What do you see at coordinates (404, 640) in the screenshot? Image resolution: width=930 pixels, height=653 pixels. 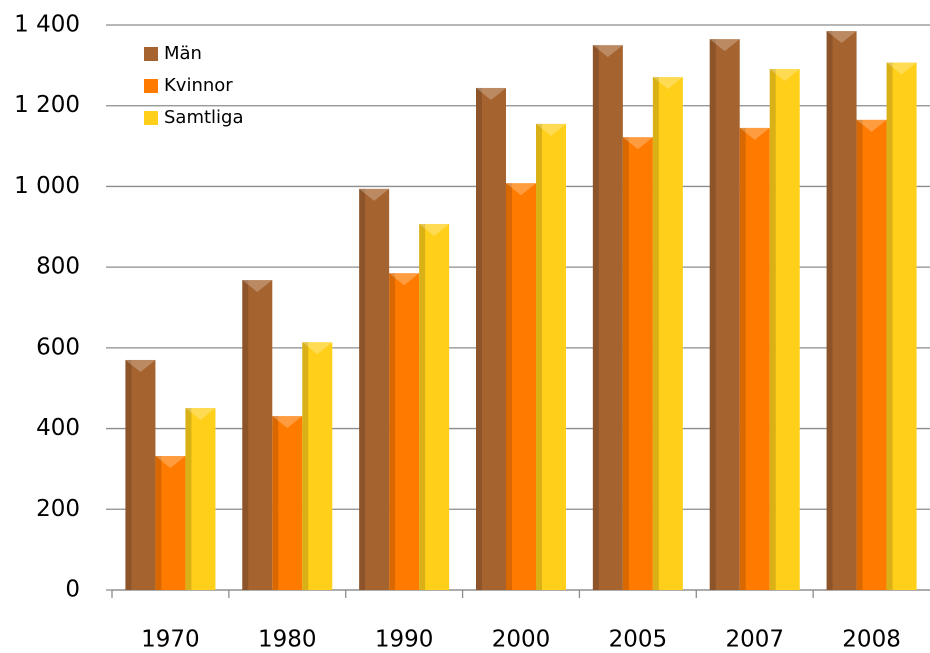 I see `x-tick-label: 1990` at bounding box center [404, 640].